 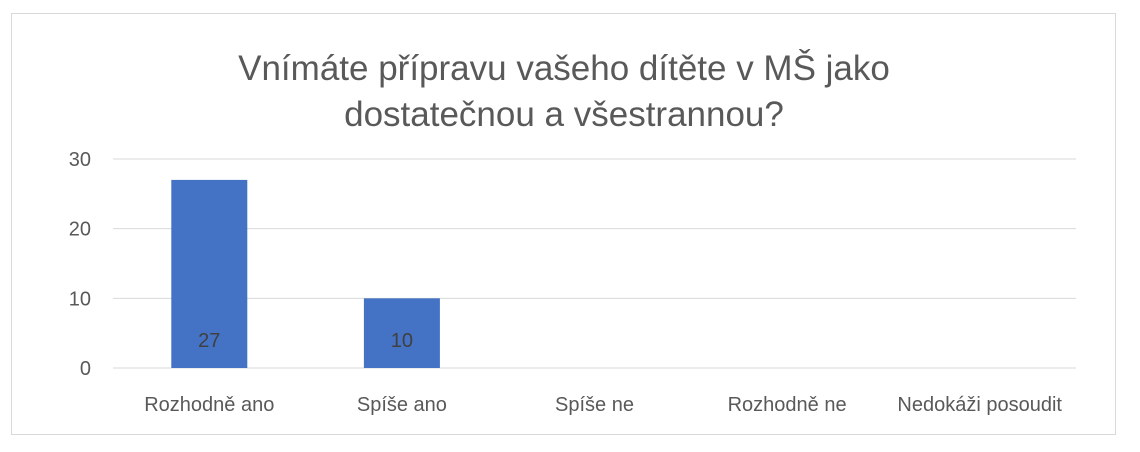 I want to click on data-labels: 27 10, so click(x=305, y=341).